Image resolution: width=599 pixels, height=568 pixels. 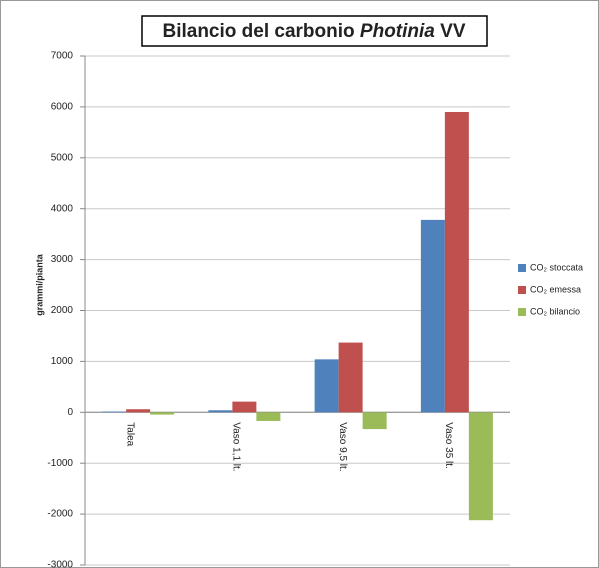 What do you see at coordinates (62, 157) in the screenshot?
I see `y-tick-label: 5000` at bounding box center [62, 157].